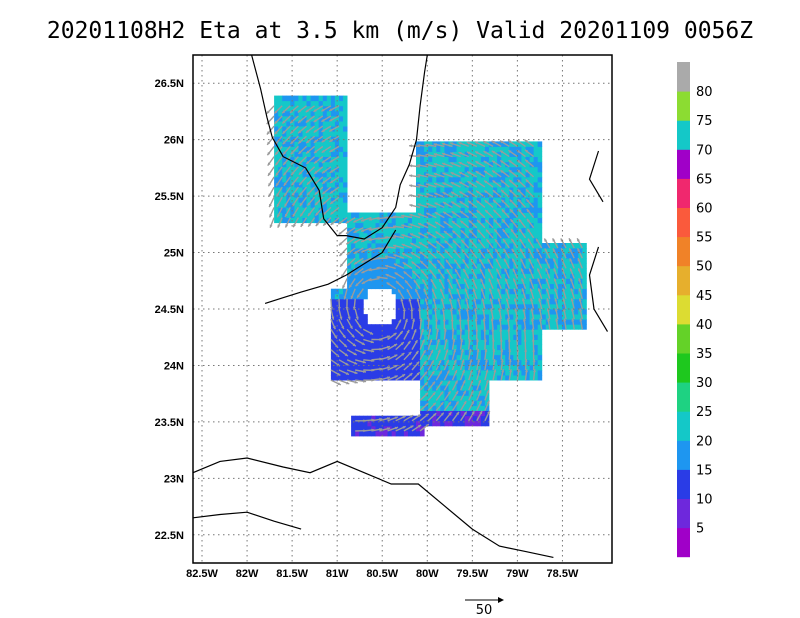 The image size is (800, 618). I want to click on colorbar-label: 60, so click(704, 209).